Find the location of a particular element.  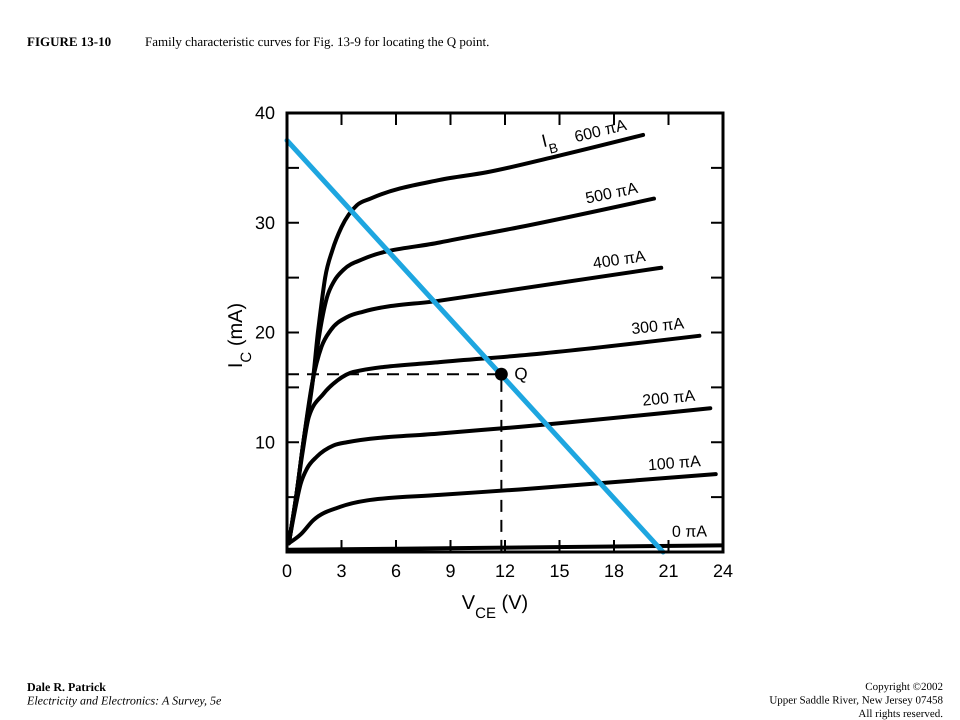

x-axis-title: V$_{CE}$ (V) is located at coordinates (495, 607).